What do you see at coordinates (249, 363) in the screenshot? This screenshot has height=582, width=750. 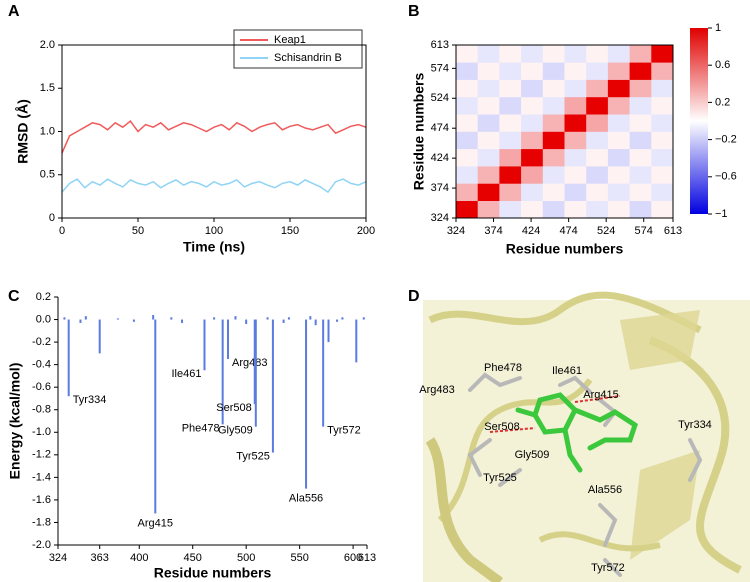 I see `bar-annotation: Arg483` at bounding box center [249, 363].